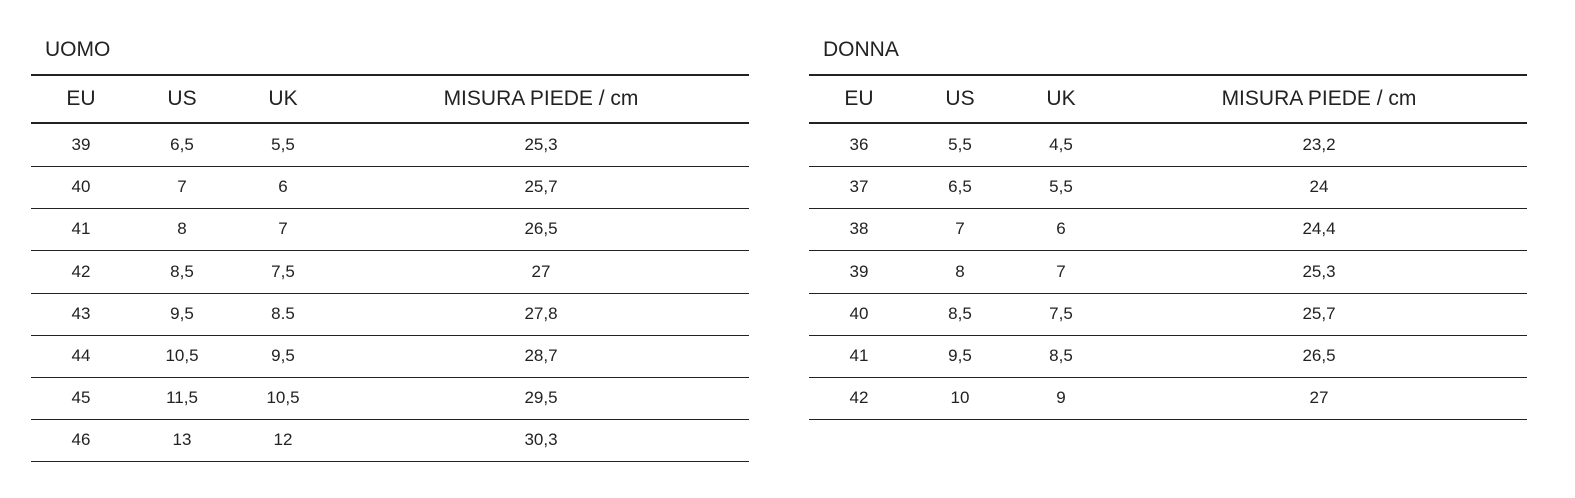 Image resolution: width=1575 pixels, height=498 pixels. I want to click on table-cell: 28,7, so click(541, 355).